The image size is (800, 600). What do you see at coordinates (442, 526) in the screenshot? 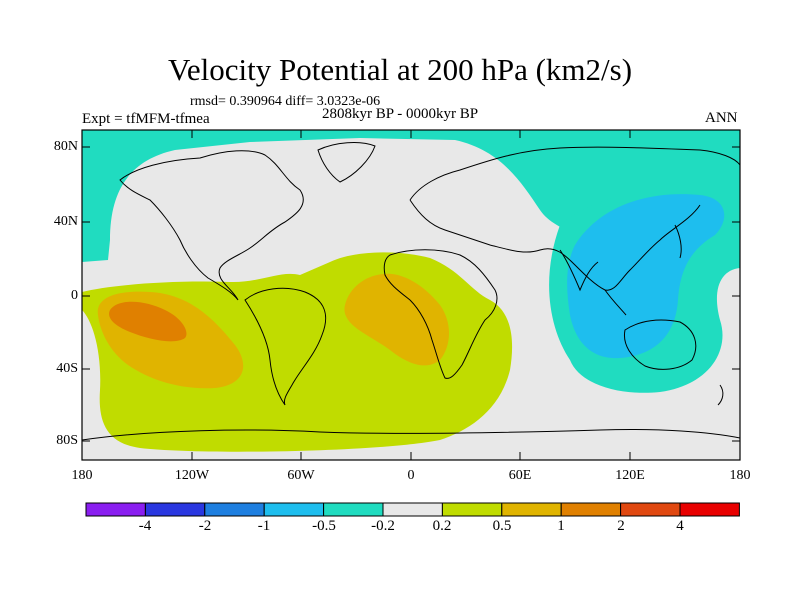
I see `colorbar-label: 0.2` at bounding box center [442, 526].